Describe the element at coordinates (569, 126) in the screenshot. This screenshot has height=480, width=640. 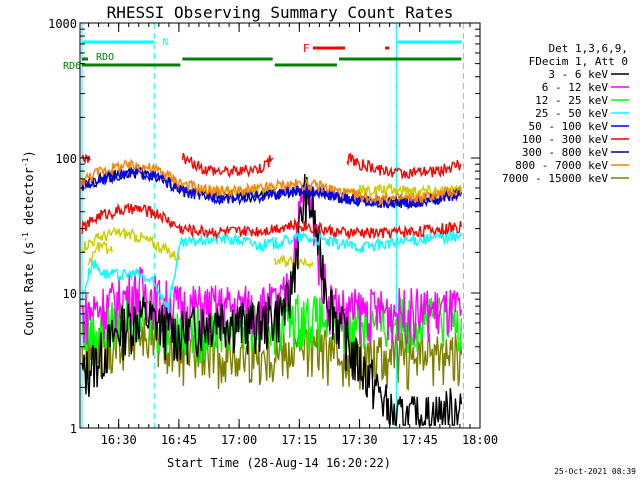
I see `legend-entry-label: 50 - 100 keV` at that location.